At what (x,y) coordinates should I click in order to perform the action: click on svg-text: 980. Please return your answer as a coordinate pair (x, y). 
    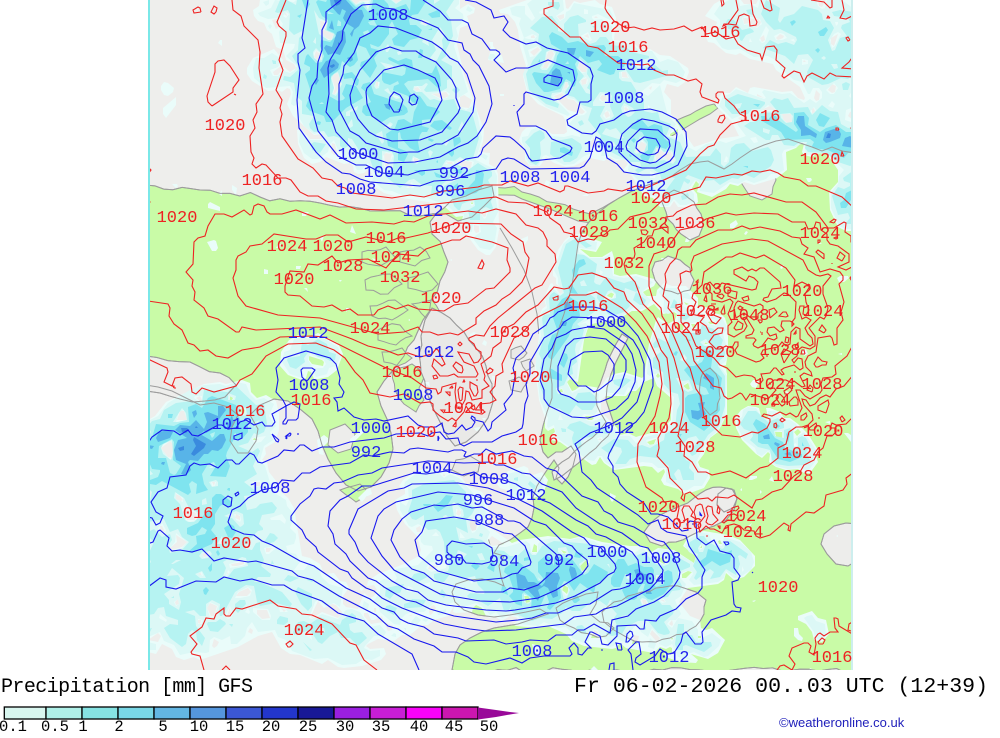
    Looking at the image, I should click on (449, 561).